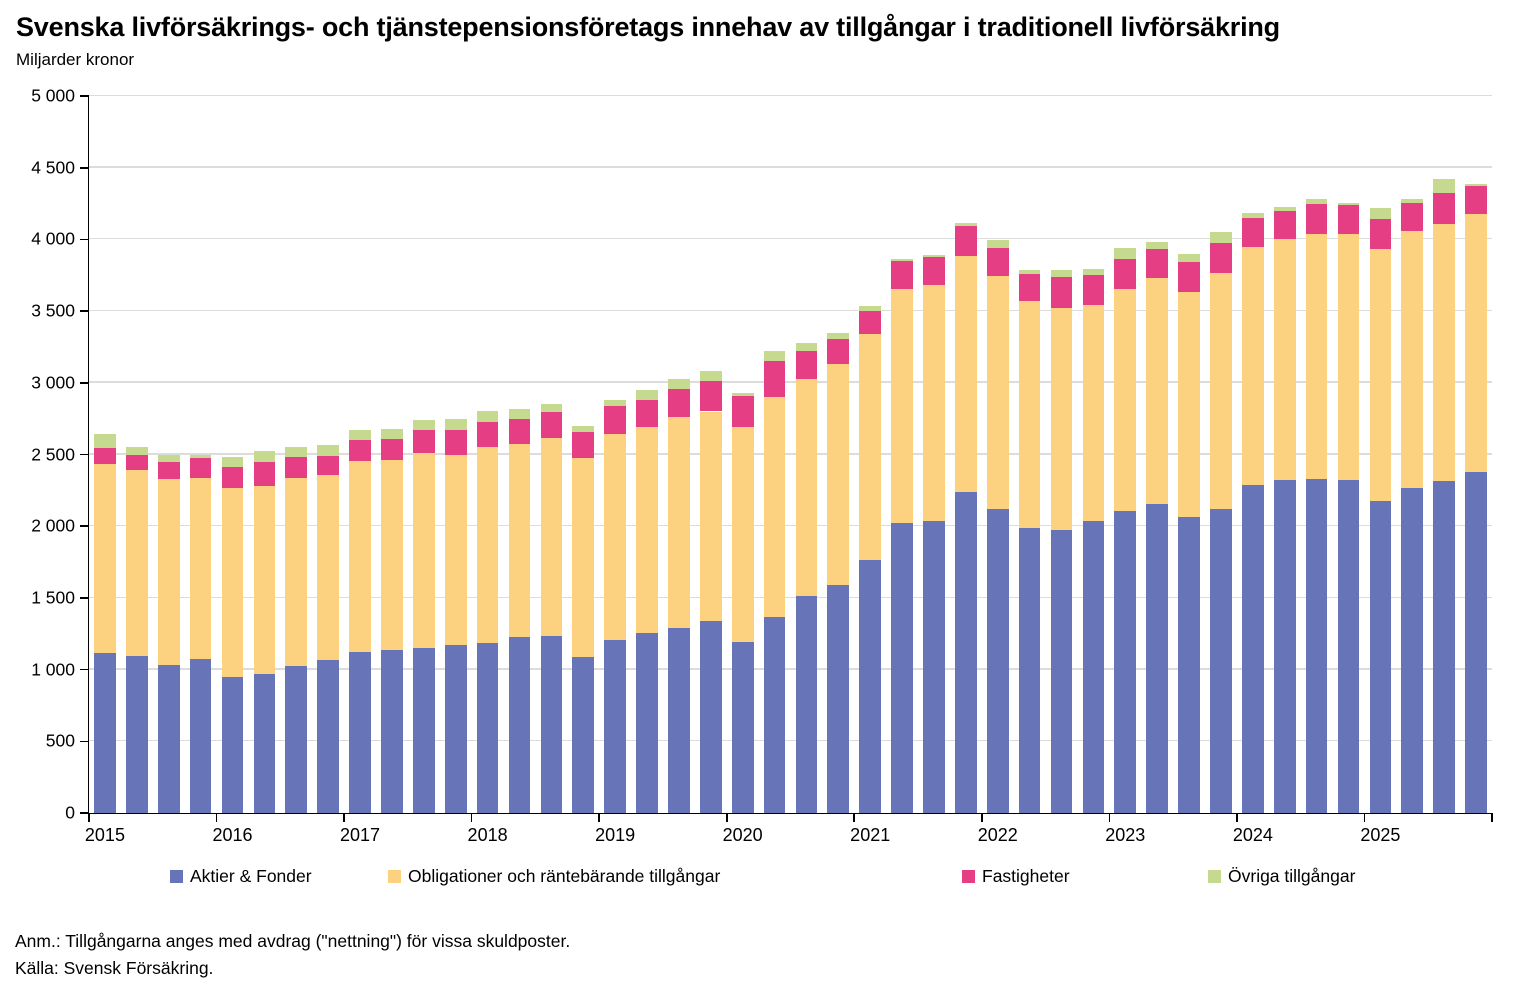 The image size is (1523, 992). What do you see at coordinates (1252, 835) in the screenshot?
I see `x-axis-label-2024: 2024` at bounding box center [1252, 835].